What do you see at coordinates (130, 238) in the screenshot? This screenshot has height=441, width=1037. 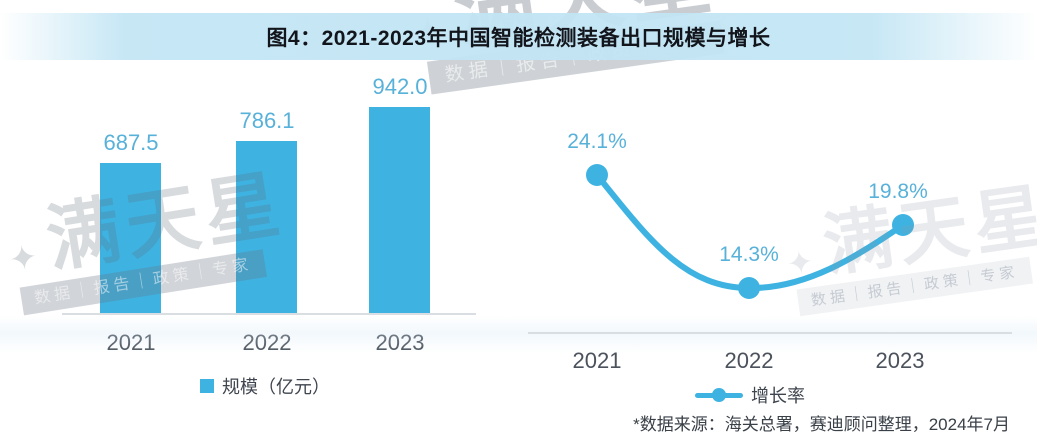 I see `bar-2021` at bounding box center [130, 238].